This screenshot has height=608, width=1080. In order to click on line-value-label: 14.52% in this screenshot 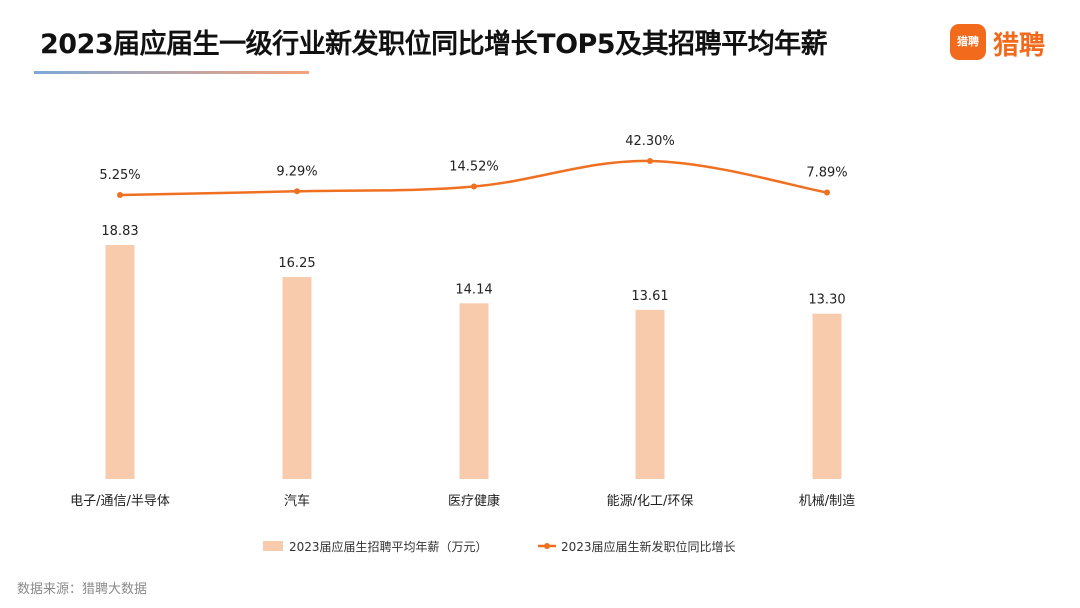, I will do `click(474, 166)`.